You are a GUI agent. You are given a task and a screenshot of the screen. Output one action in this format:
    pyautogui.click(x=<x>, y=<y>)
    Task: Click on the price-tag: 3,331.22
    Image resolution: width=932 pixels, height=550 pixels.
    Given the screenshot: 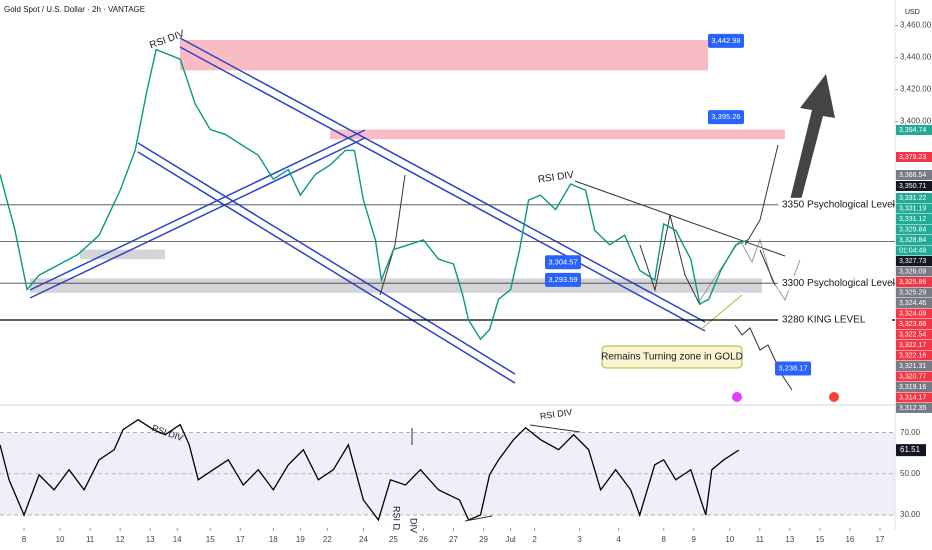 What is the action you would take?
    pyautogui.click(x=912, y=198)
    